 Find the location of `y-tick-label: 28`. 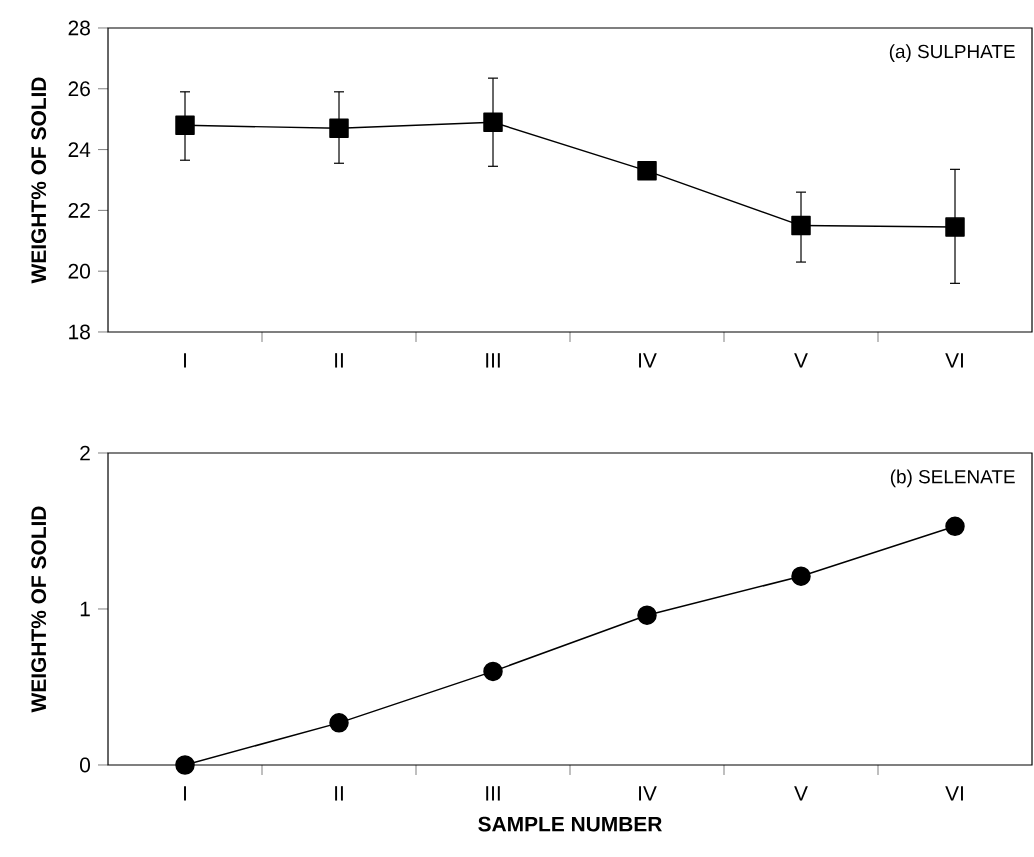

y-tick-label: 28 is located at coordinates (79, 28).